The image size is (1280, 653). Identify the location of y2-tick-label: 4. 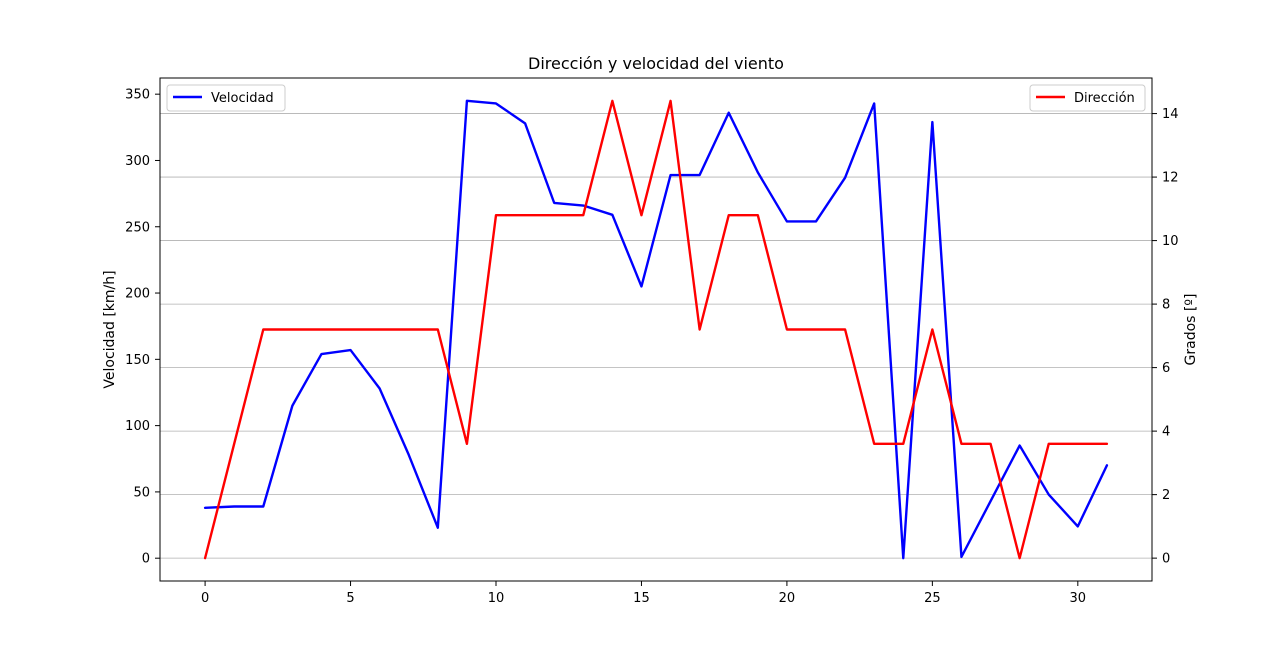
(1166, 432).